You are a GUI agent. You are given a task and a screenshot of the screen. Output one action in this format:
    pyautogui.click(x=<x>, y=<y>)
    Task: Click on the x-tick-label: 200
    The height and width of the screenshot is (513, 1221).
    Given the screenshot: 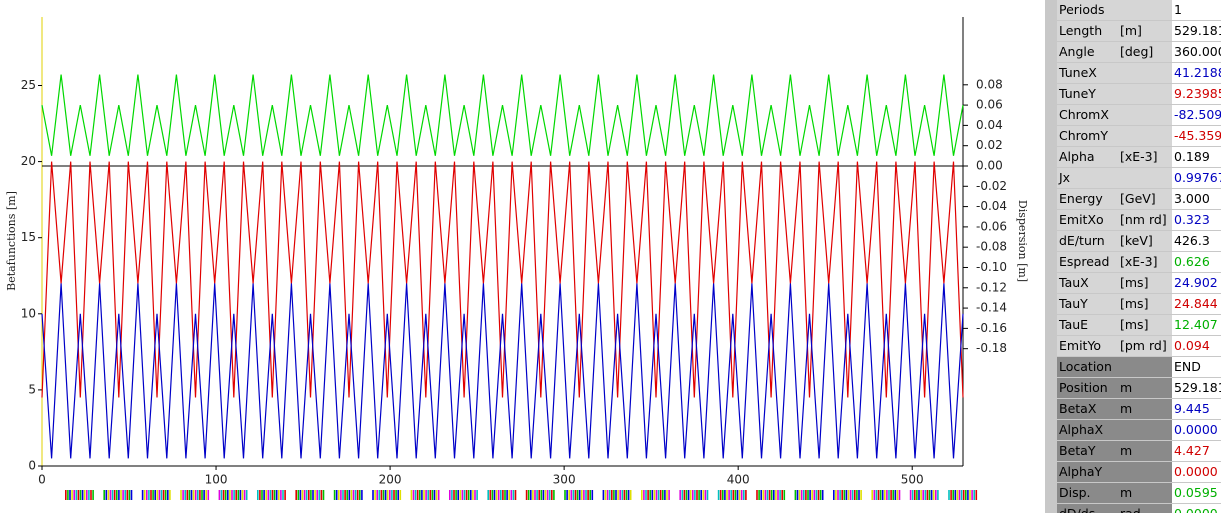 What is the action you would take?
    pyautogui.click(x=390, y=480)
    